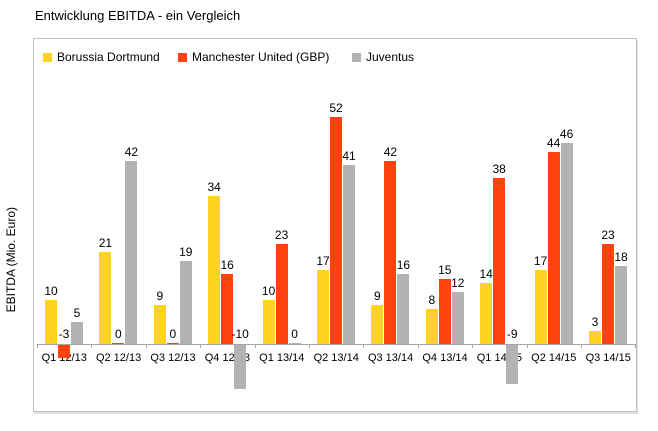 The height and width of the screenshot is (431, 658). I want to click on x-axis-line, so click(336, 344).